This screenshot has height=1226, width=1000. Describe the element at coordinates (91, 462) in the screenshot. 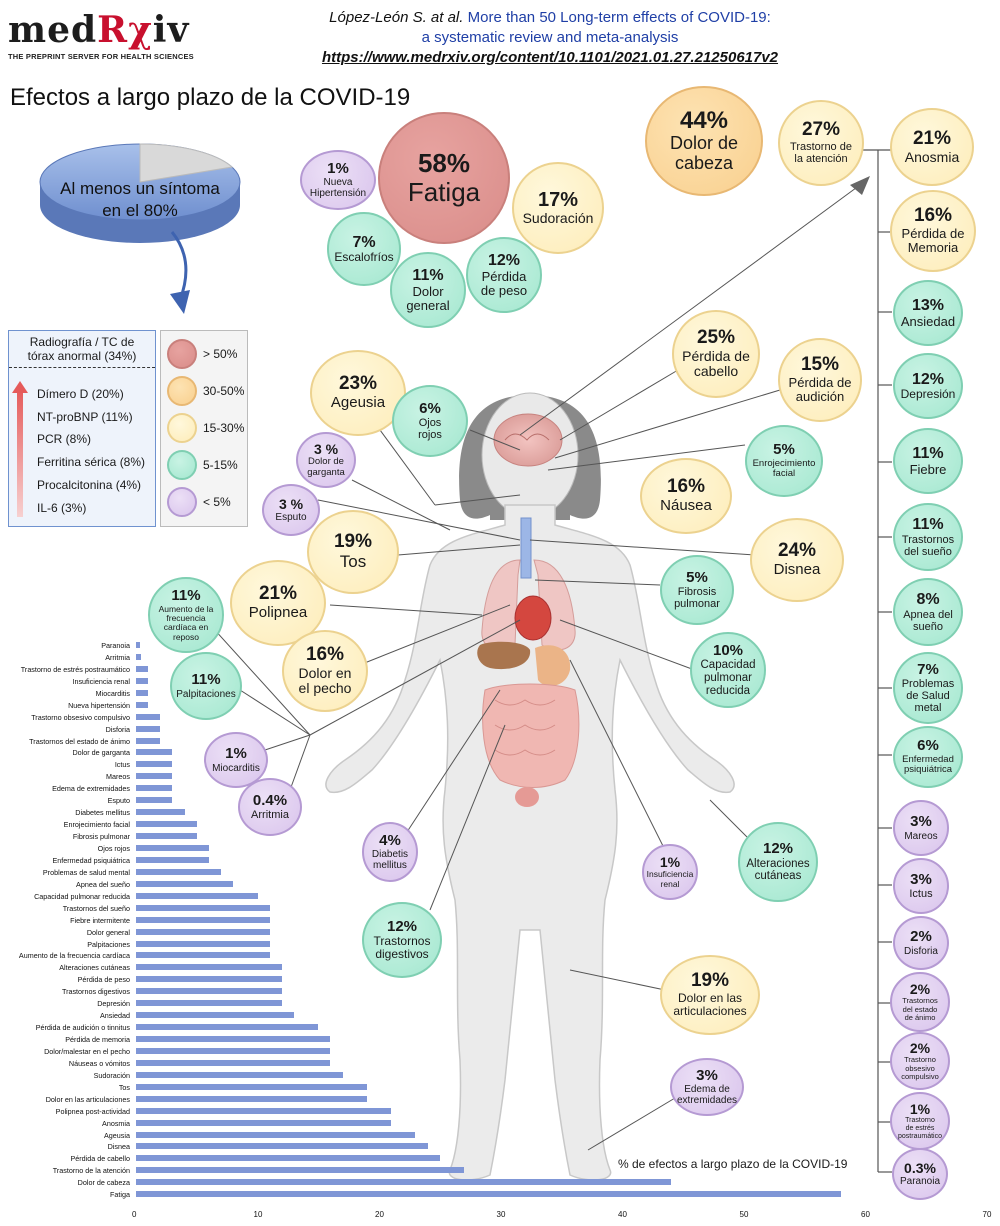

I see `lab-item: Ferritina sérica (8%)` at that location.